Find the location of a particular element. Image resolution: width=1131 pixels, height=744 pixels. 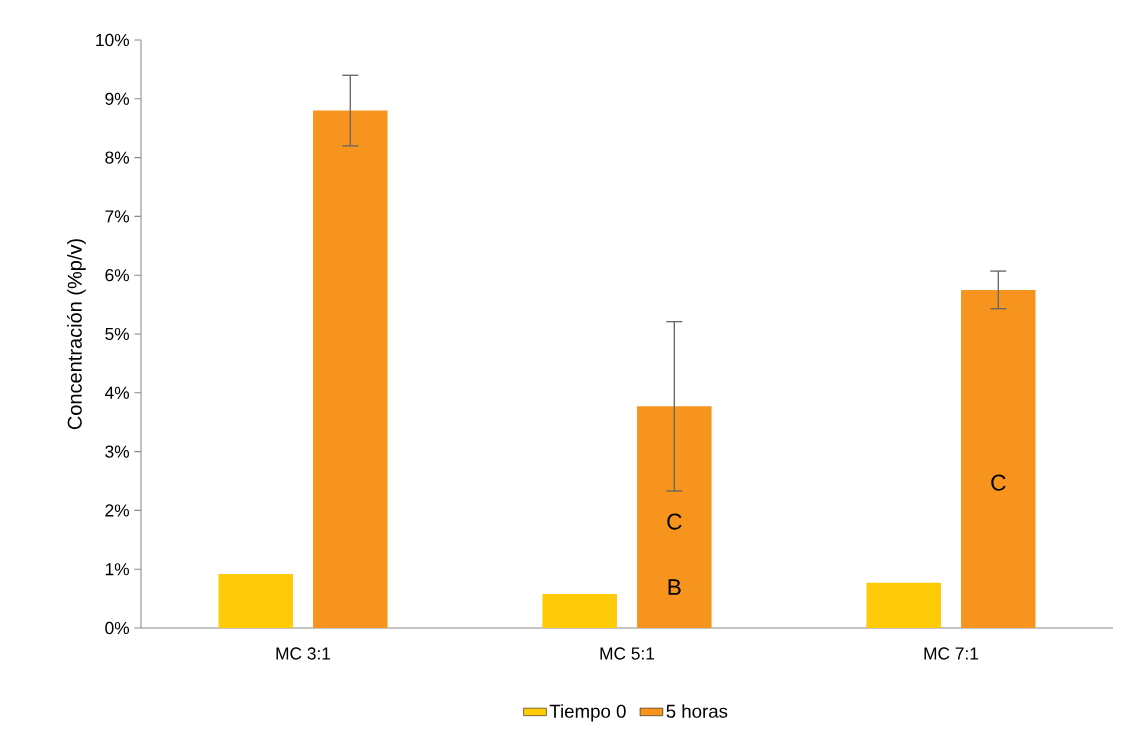

x-tick-label: MC 7:1 is located at coordinates (951, 653).